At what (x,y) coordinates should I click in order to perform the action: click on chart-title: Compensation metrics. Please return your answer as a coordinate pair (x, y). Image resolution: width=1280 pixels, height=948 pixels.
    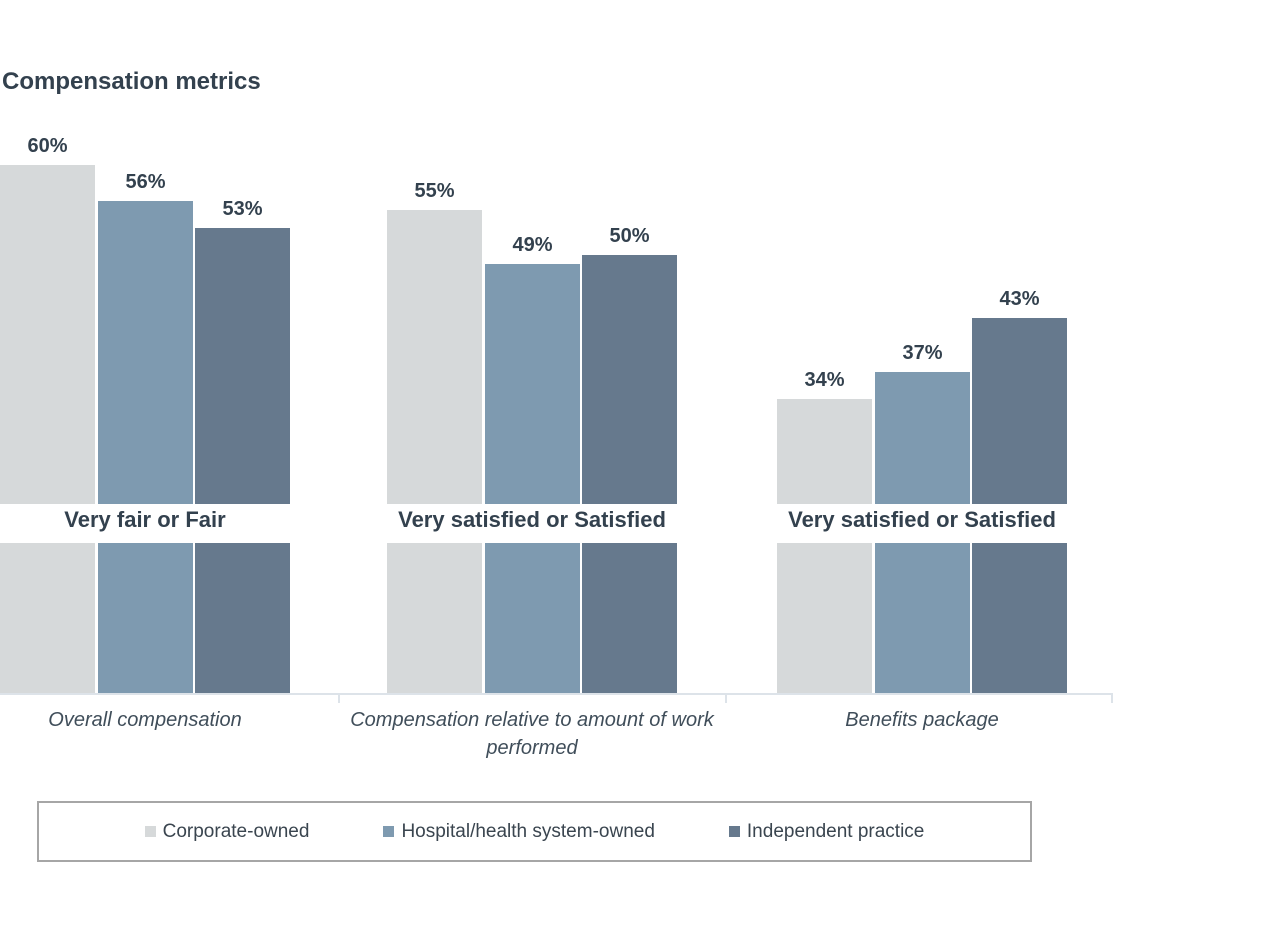
    Looking at the image, I should click on (131, 81).